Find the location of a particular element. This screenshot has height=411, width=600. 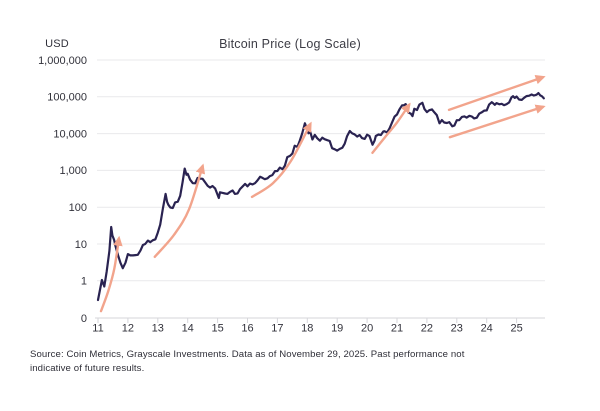

x-tick-label: 25 is located at coordinates (516, 329).